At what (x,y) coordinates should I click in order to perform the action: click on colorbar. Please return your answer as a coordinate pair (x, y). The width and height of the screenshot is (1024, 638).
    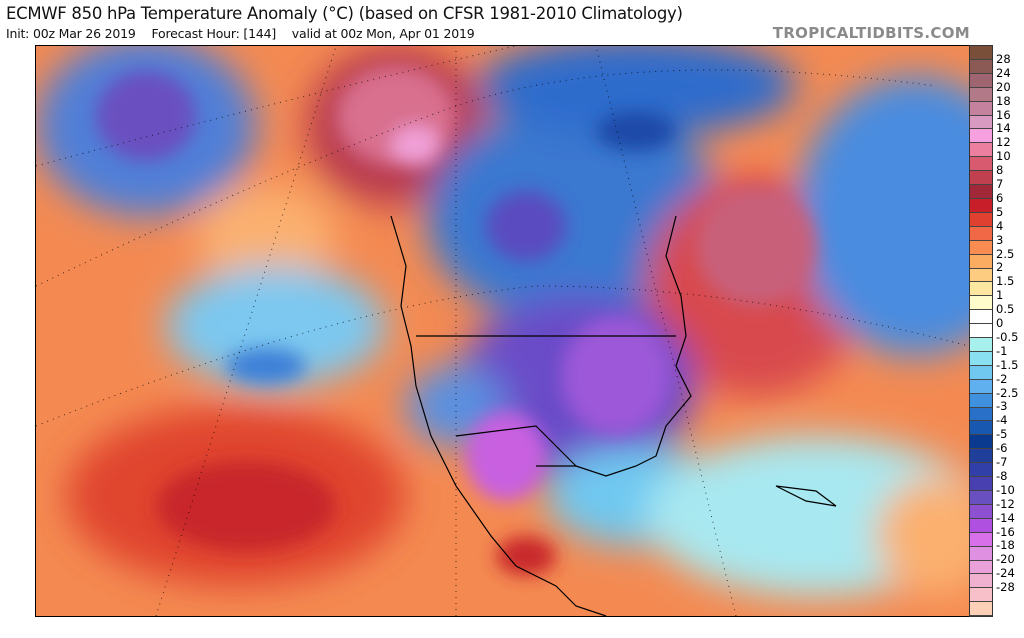
    Looking at the image, I should click on (981, 331).